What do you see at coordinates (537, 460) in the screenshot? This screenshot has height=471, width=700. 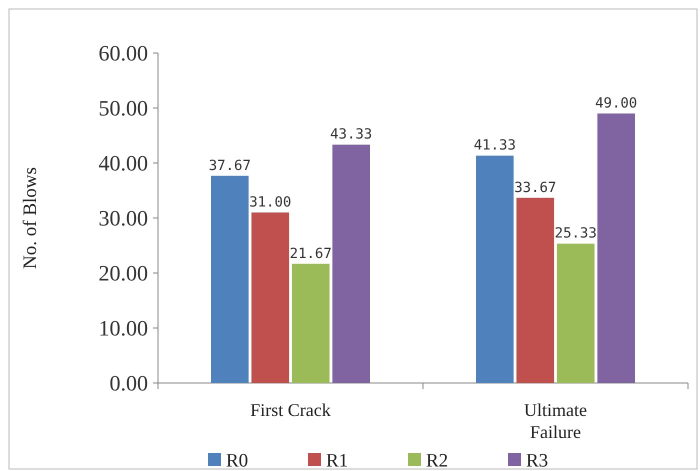 I see `legend-label: R3` at bounding box center [537, 460].